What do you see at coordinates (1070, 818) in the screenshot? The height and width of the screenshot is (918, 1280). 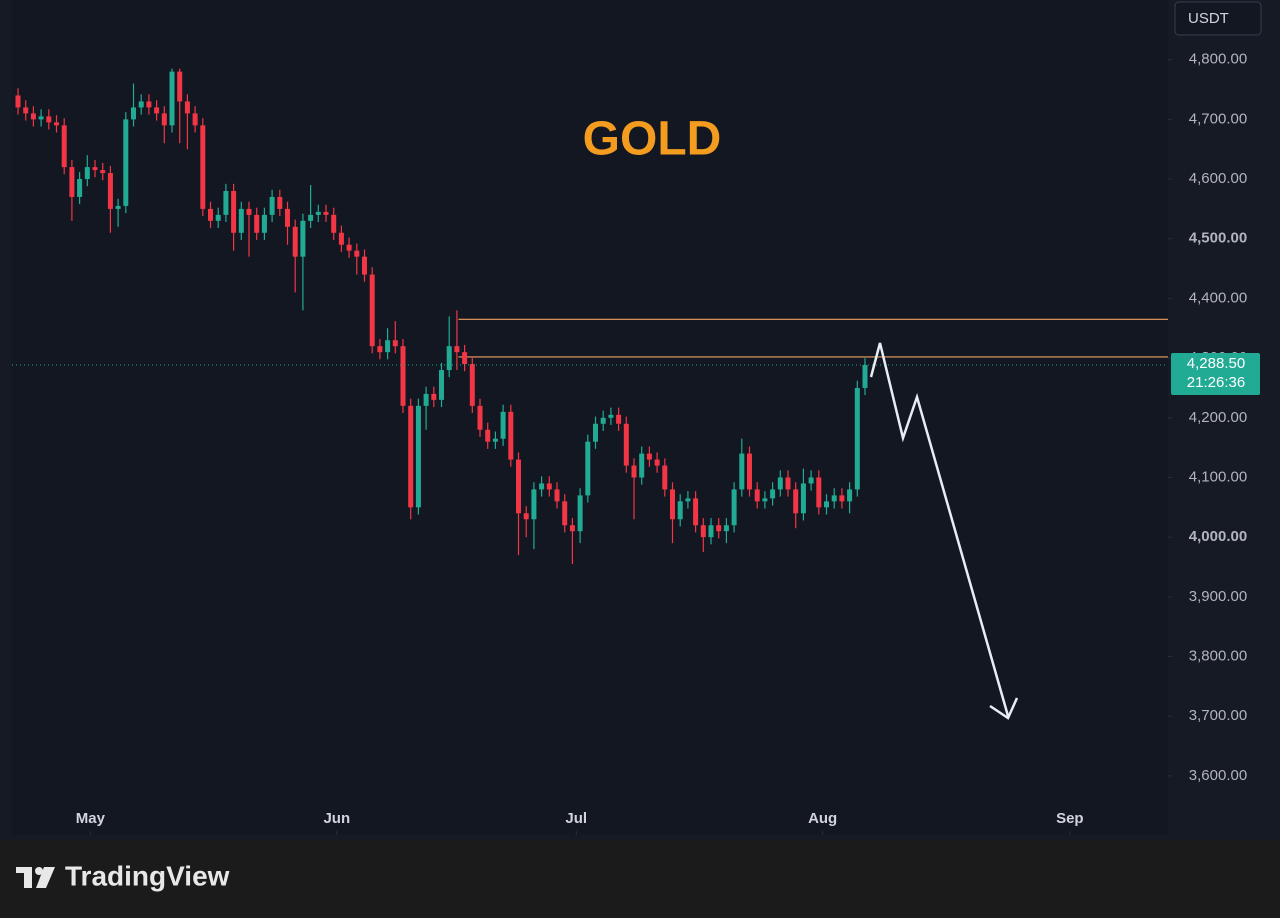 I see `x-tick-label: Sep` at bounding box center [1070, 818].